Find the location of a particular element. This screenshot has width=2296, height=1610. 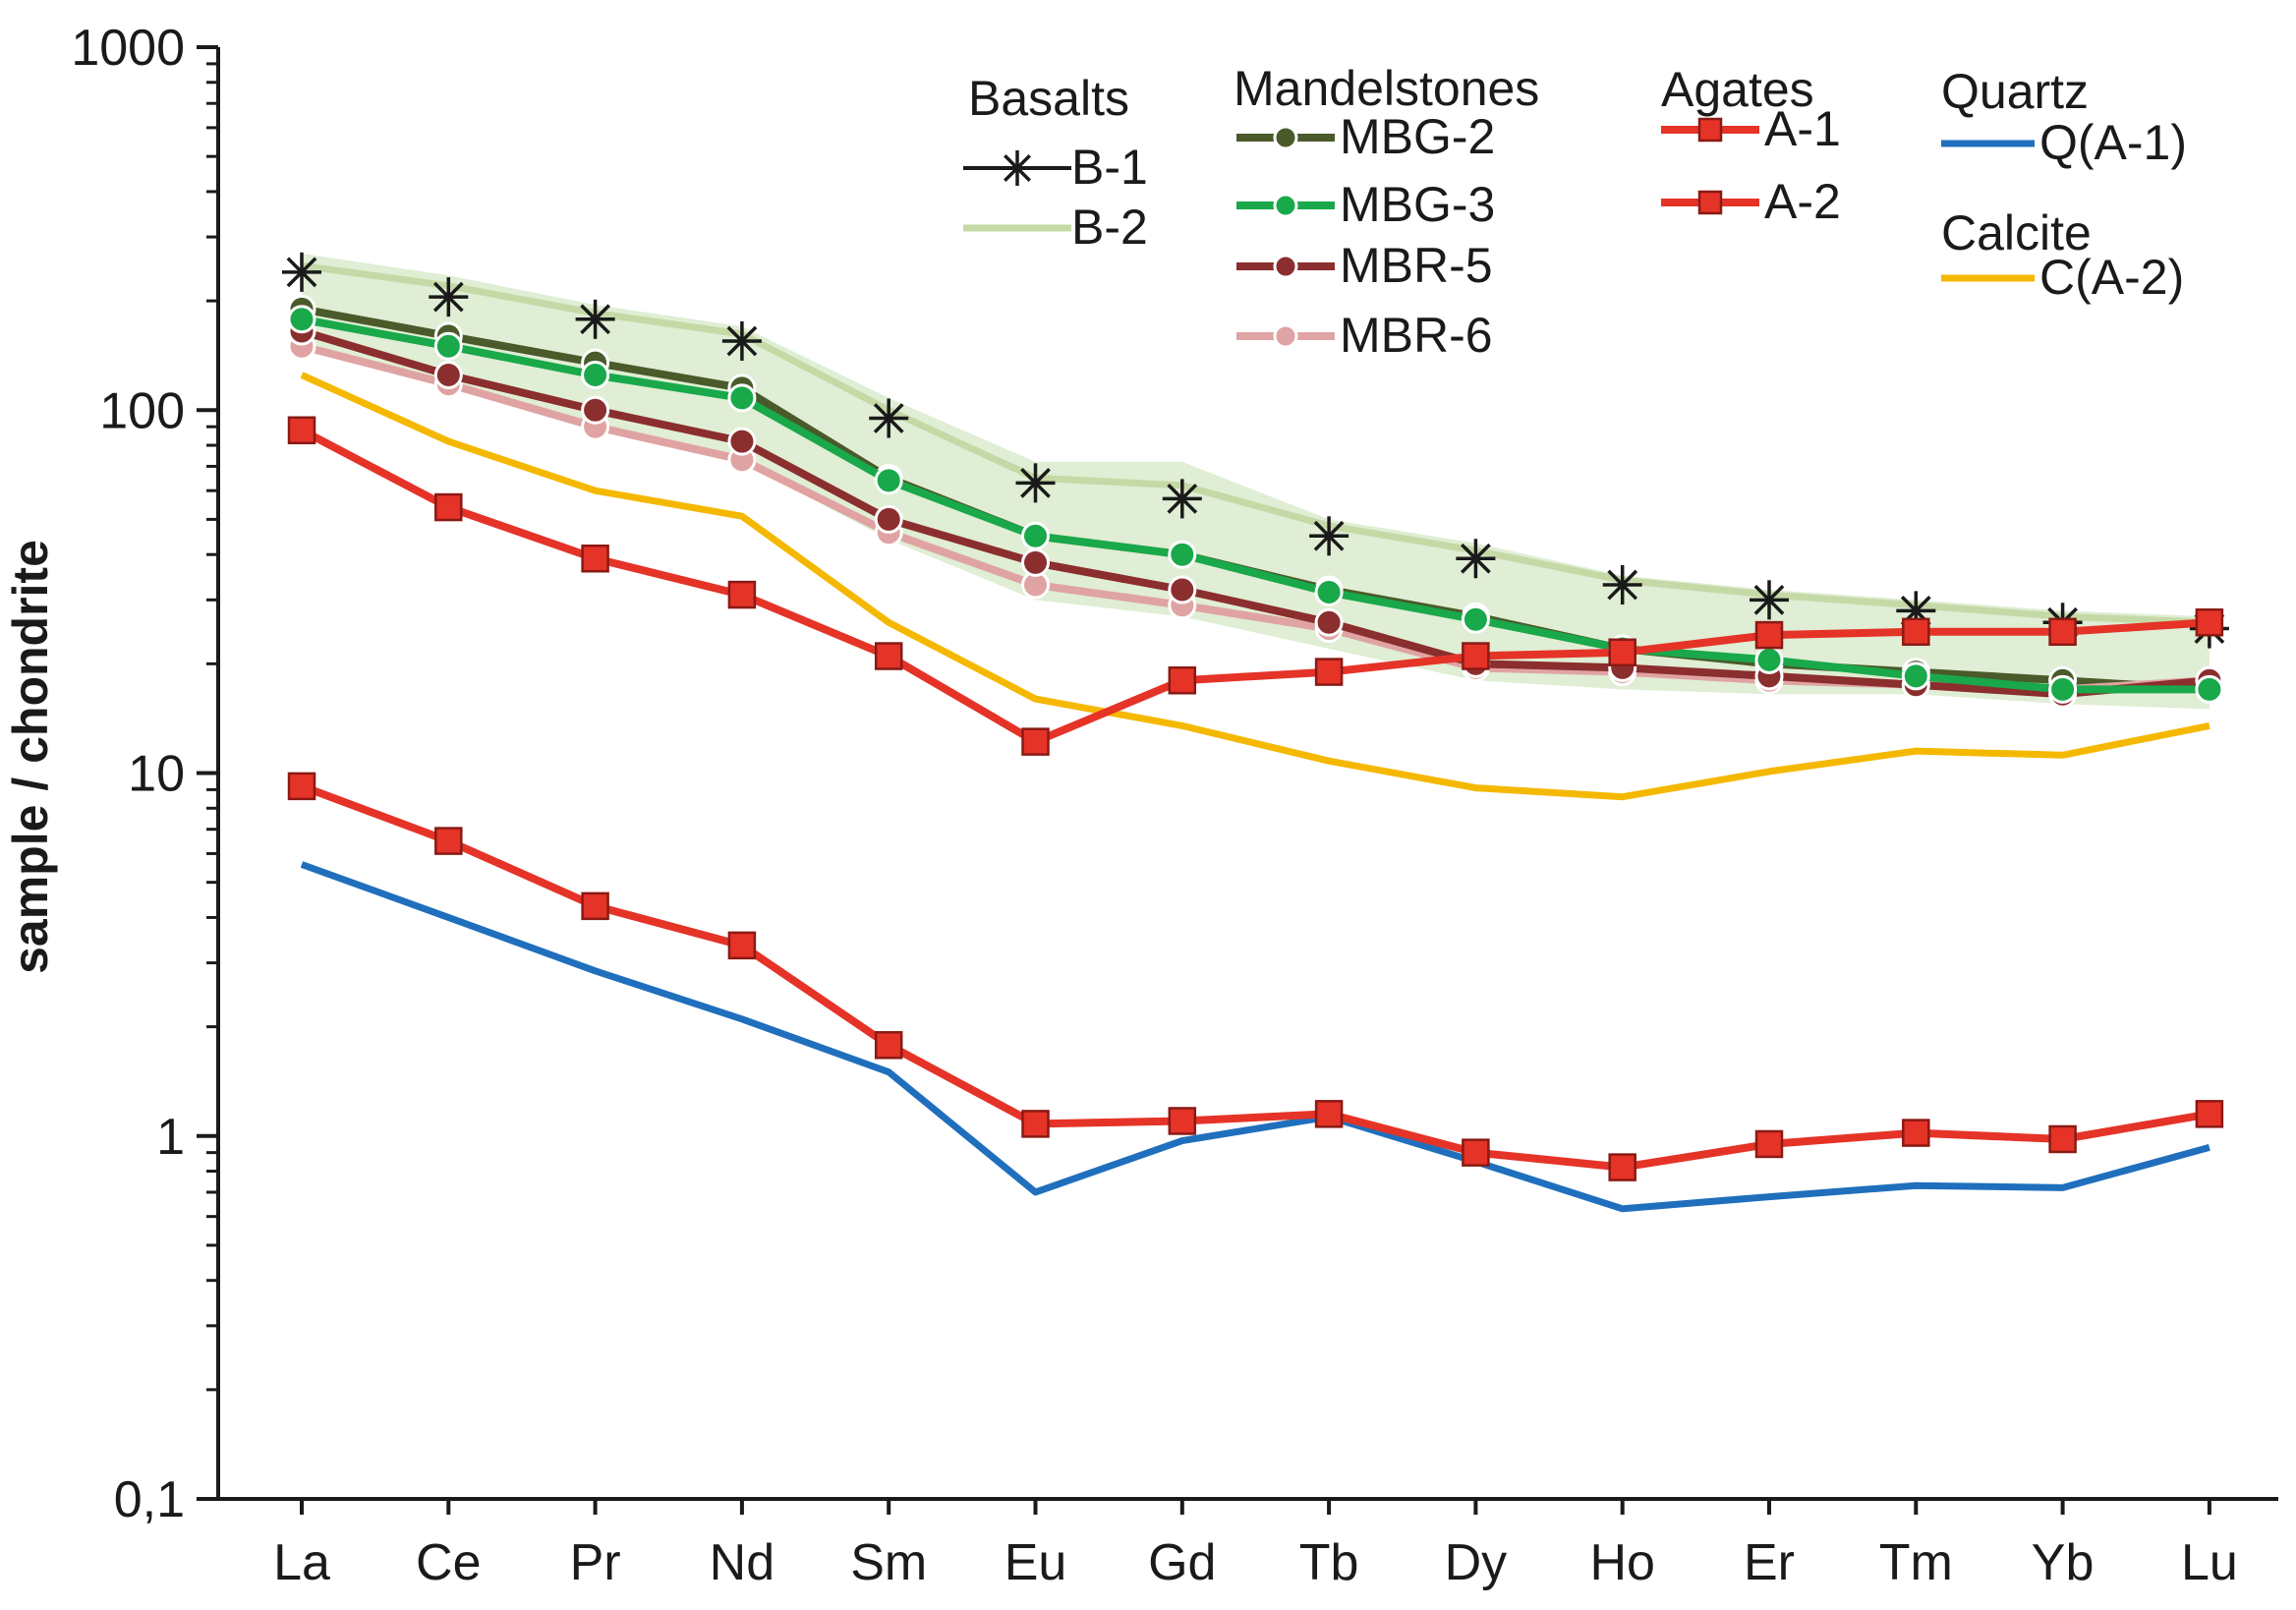

y-tick-label: 0,1 is located at coordinates (150, 1499).